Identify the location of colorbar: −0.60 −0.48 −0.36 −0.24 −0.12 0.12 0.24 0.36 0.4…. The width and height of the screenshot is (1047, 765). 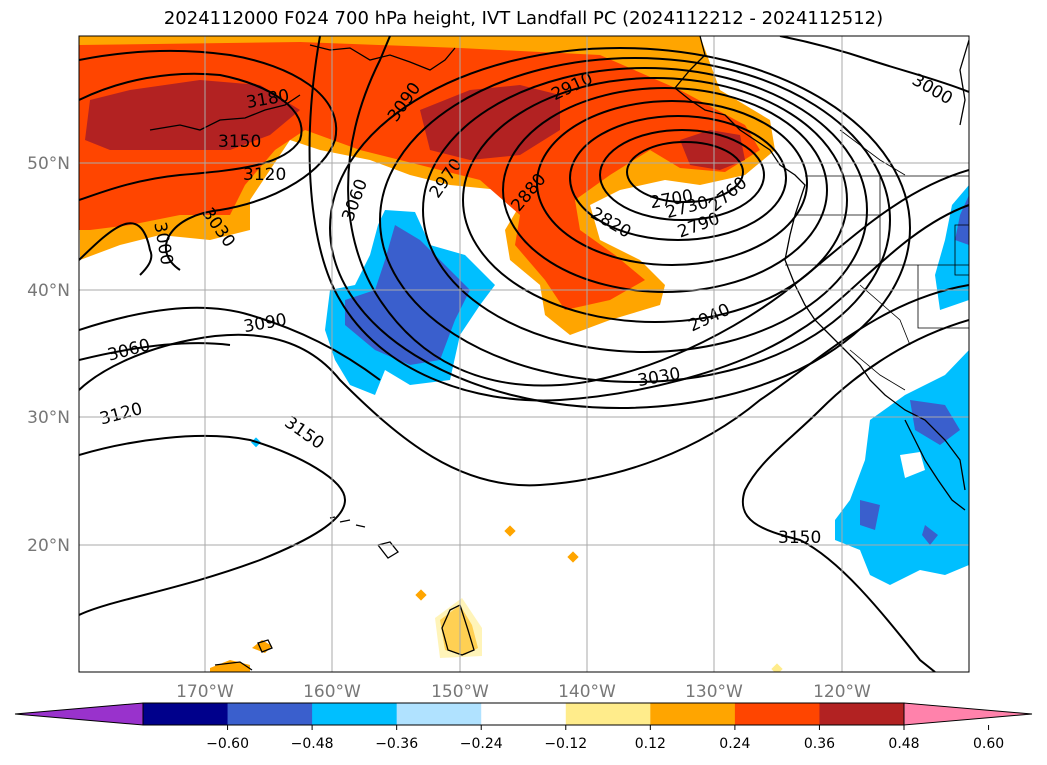
(523, 727).